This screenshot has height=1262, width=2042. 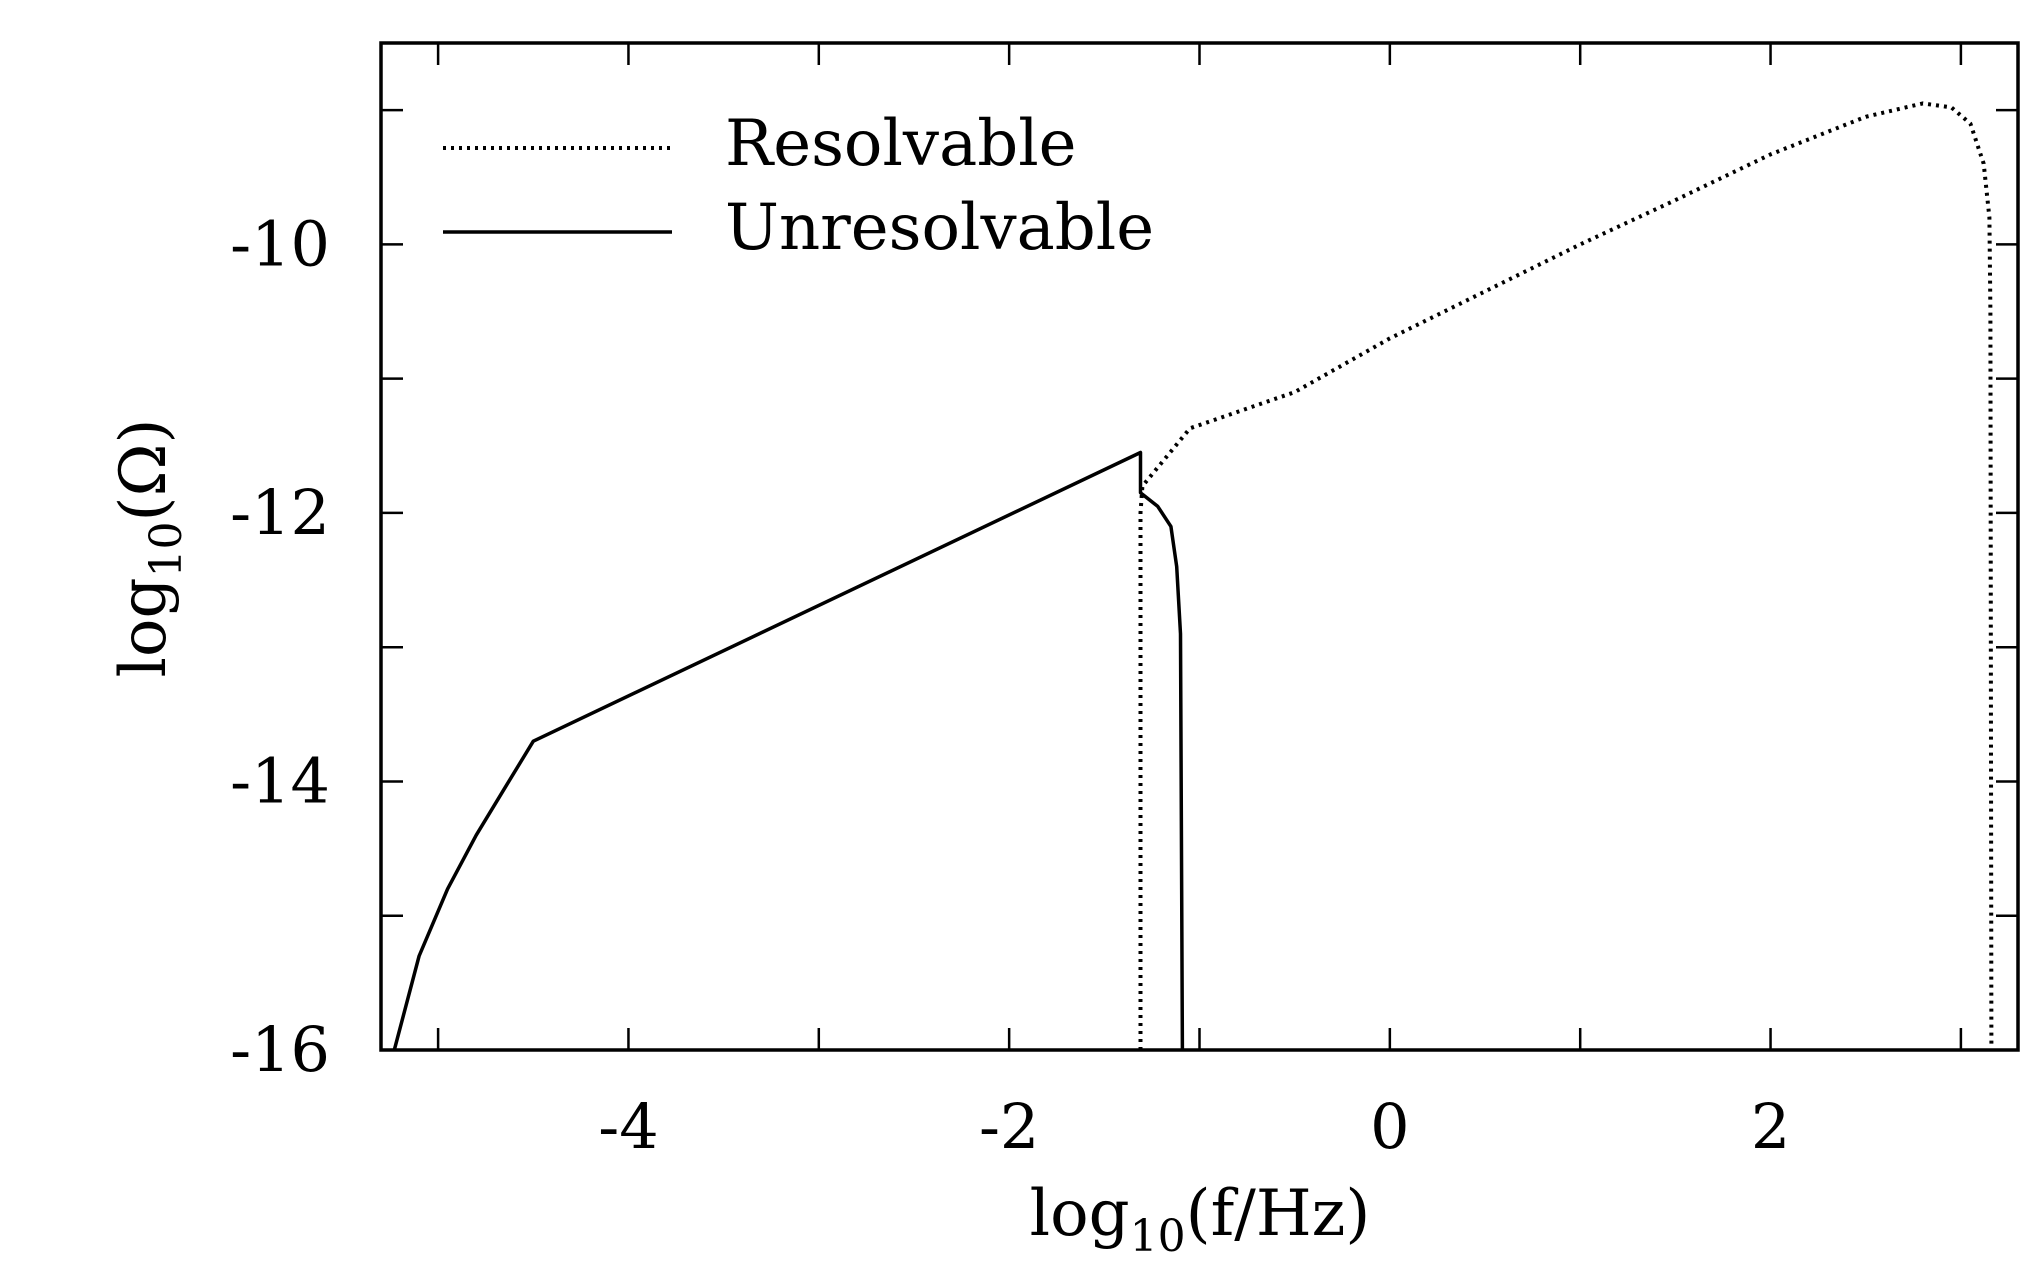 What do you see at coordinates (798, 186) in the screenshot?
I see `legend: Resolvable Unresolvable` at bounding box center [798, 186].